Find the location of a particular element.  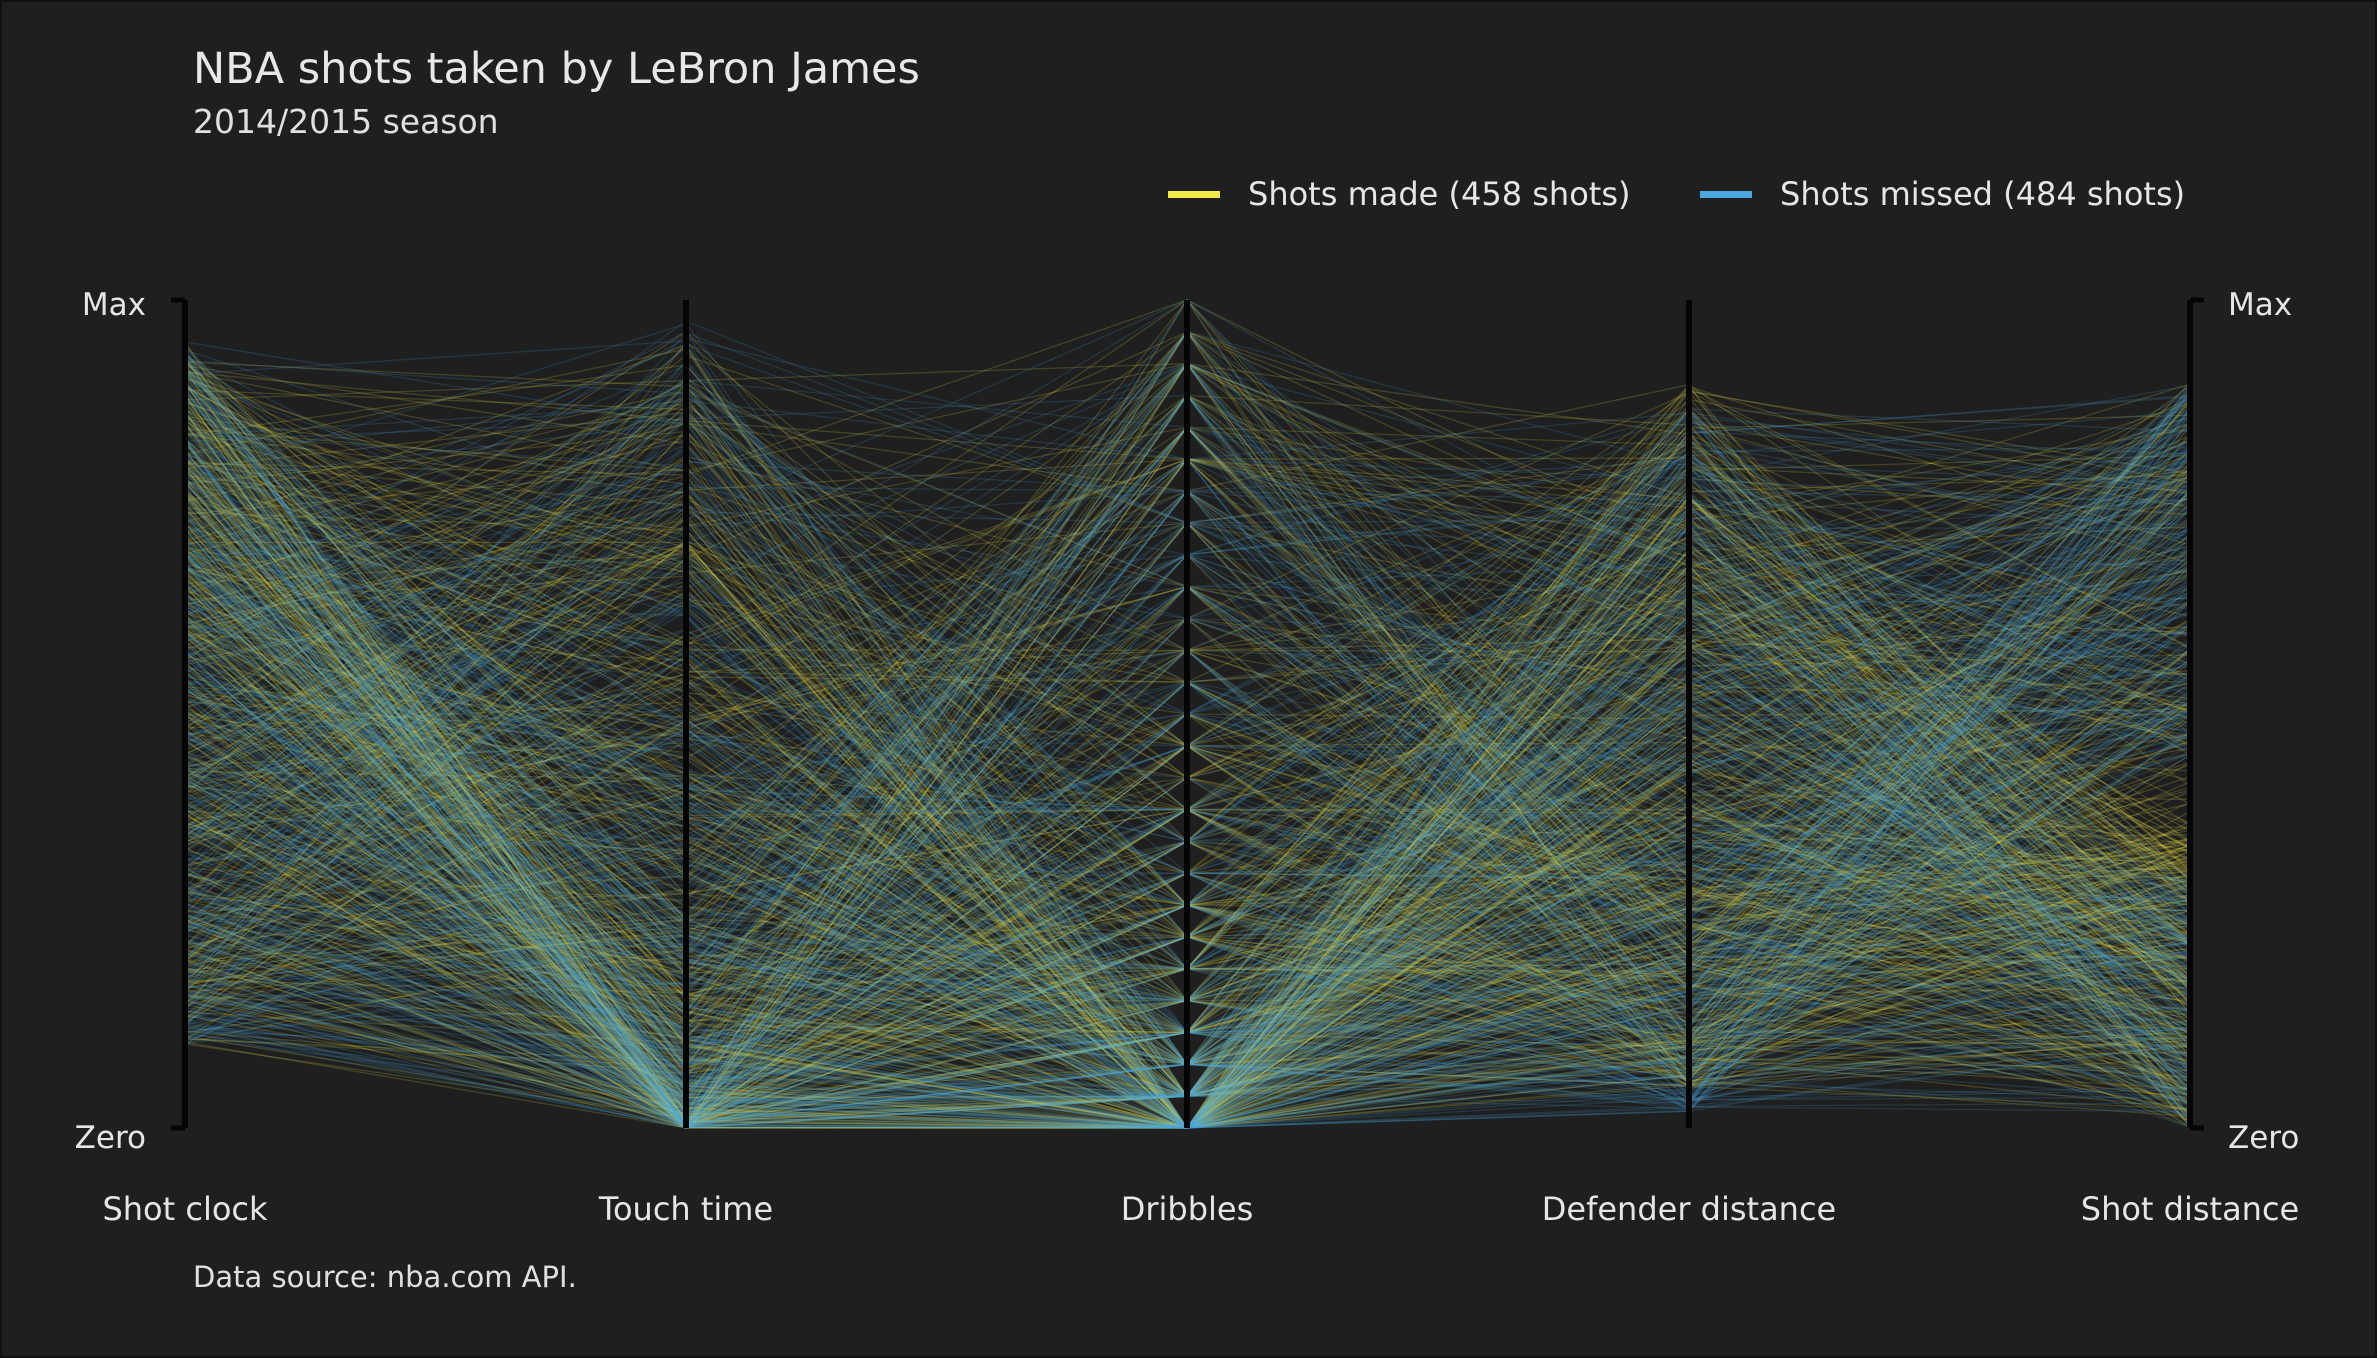

right-max-label: Max is located at coordinates (2260, 305).